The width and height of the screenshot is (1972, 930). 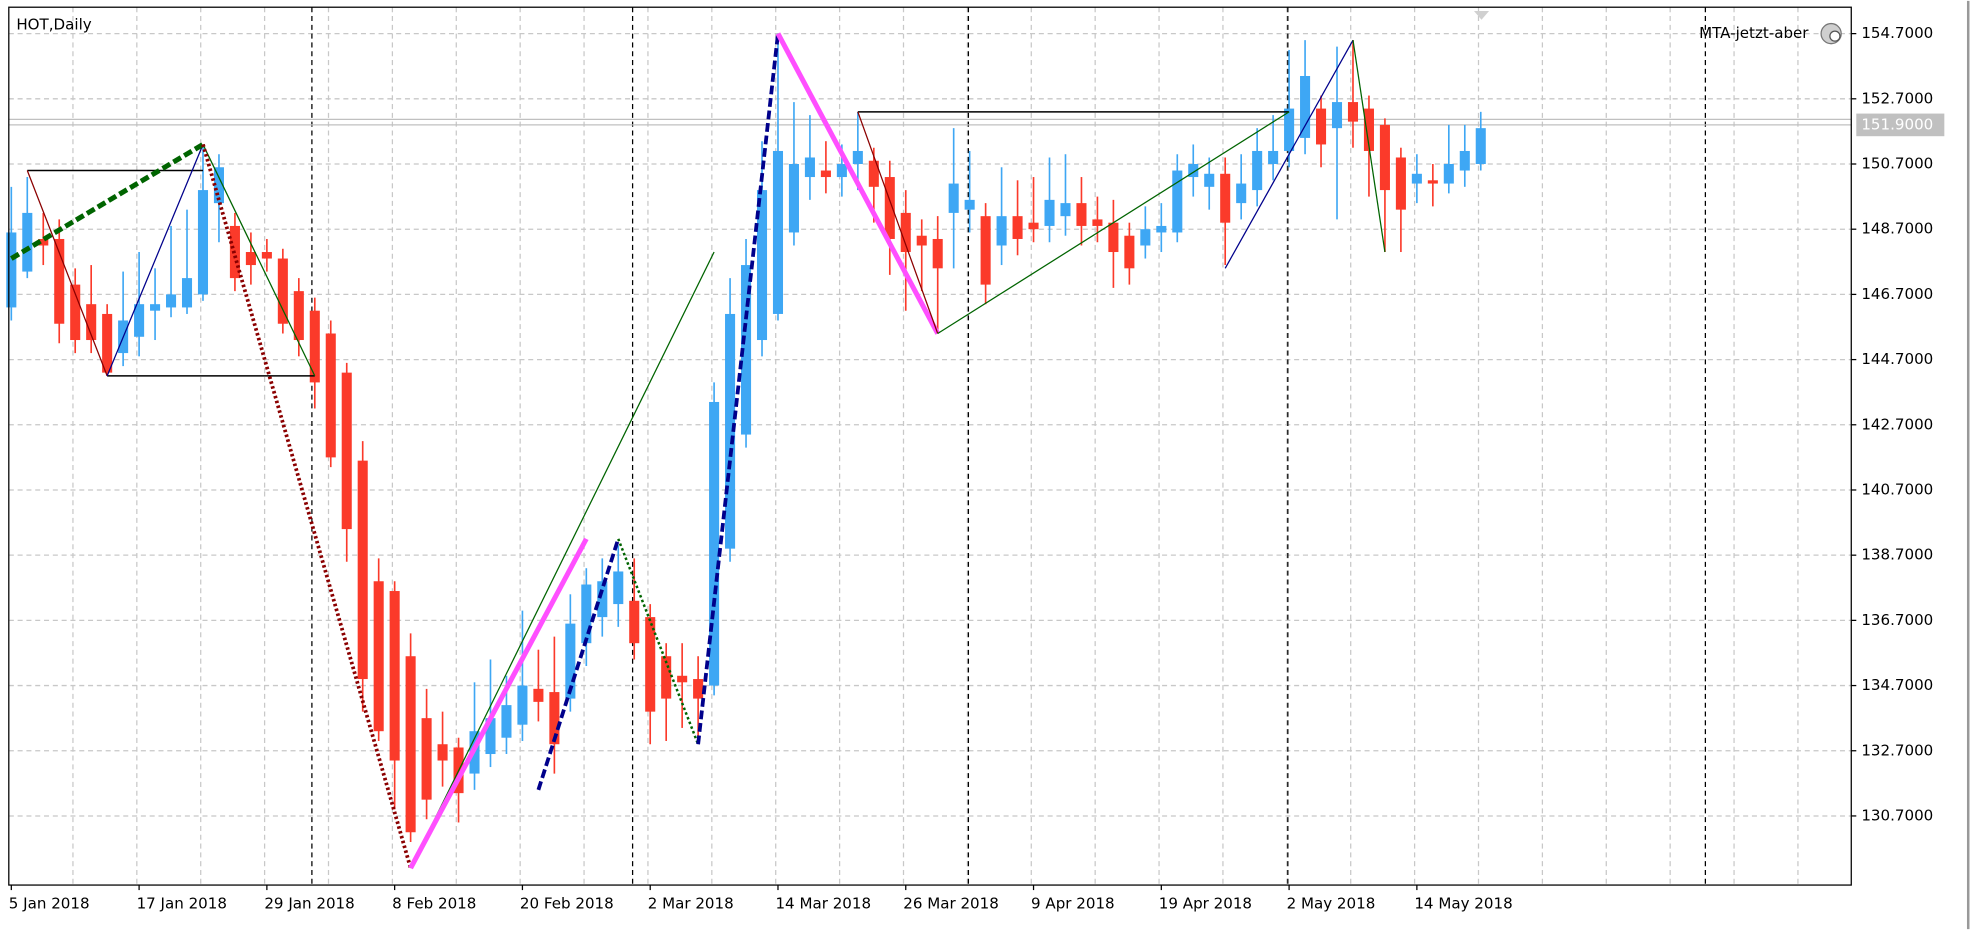 What do you see at coordinates (823, 903) in the screenshot?
I see `x-tick-label: 14 Mar 2018` at bounding box center [823, 903].